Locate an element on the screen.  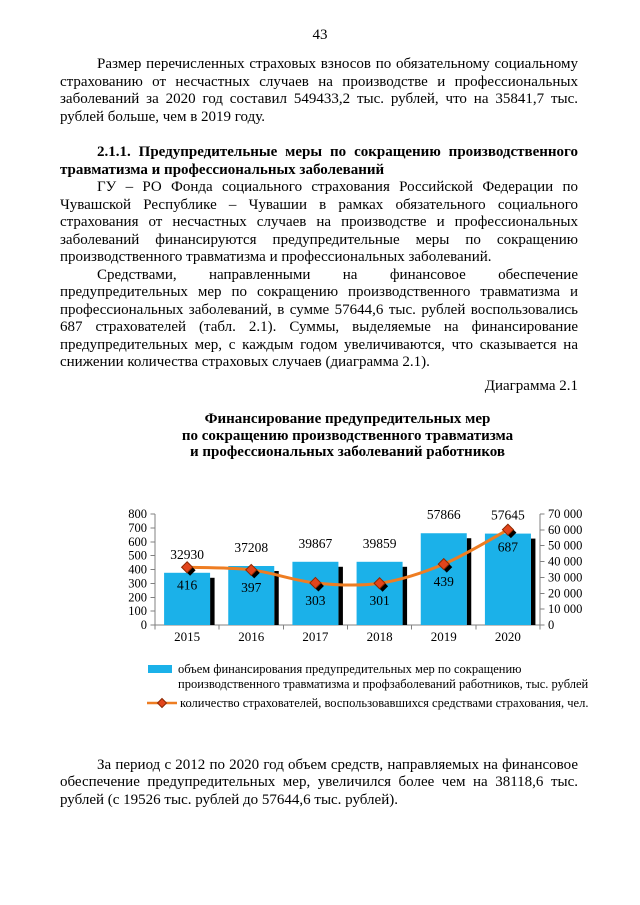
policyholders-line is located at coordinates (347, 557).